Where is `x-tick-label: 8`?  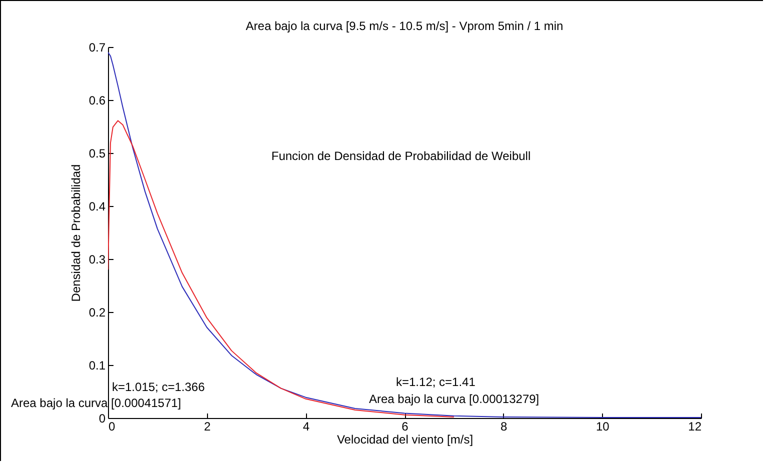 x-tick-label: 8 is located at coordinates (504, 427).